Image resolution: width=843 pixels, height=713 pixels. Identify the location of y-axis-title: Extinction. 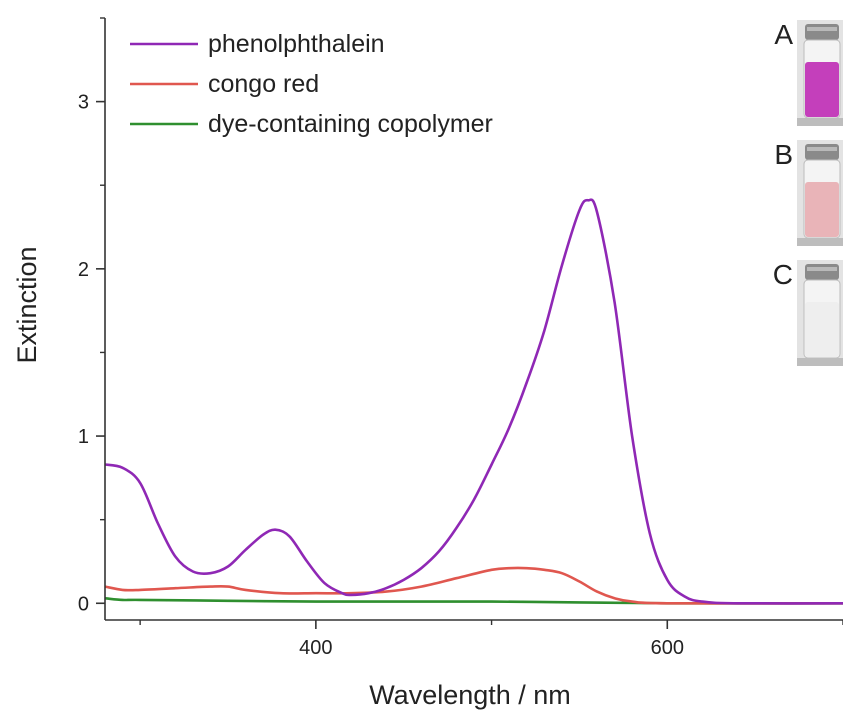
(27, 304).